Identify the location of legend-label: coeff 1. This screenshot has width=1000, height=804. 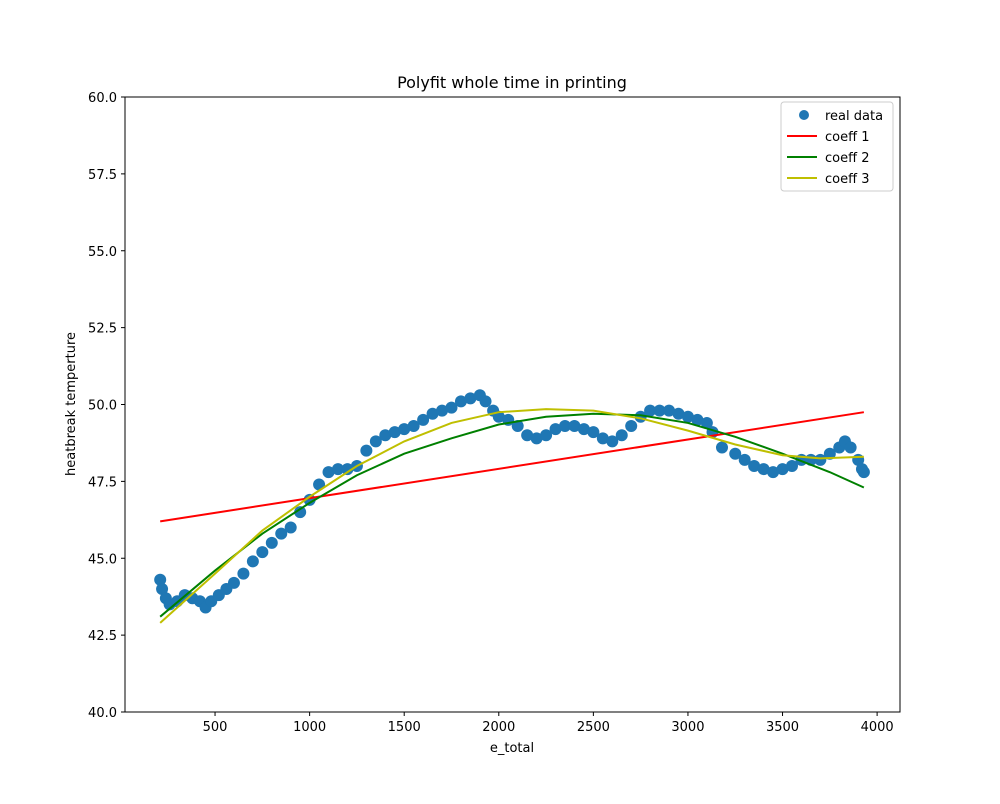
(847, 137).